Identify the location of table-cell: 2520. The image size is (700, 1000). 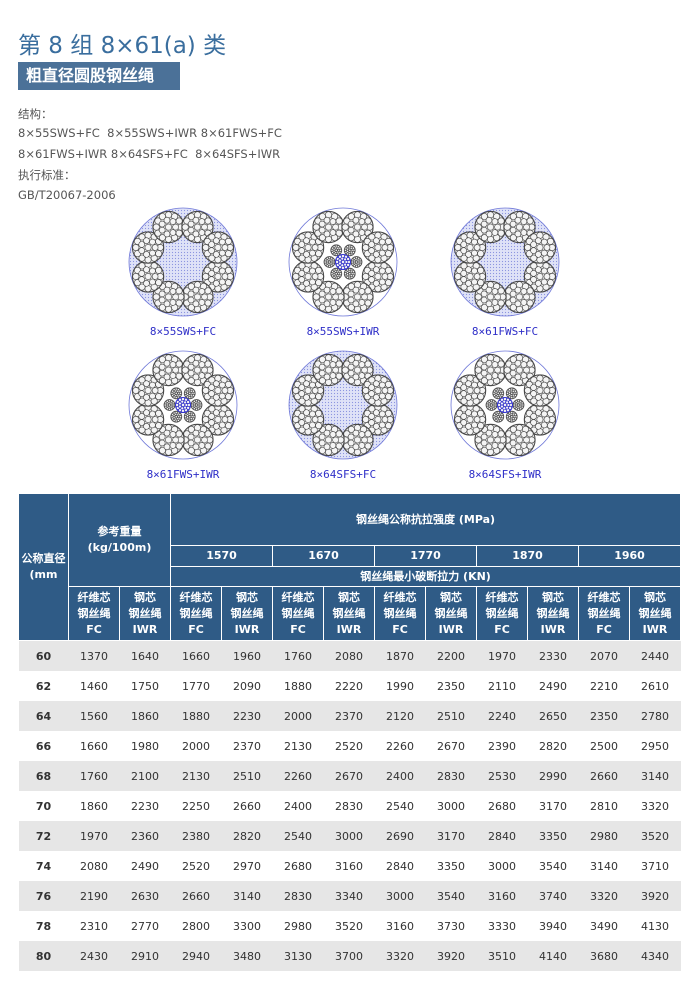
(349, 746).